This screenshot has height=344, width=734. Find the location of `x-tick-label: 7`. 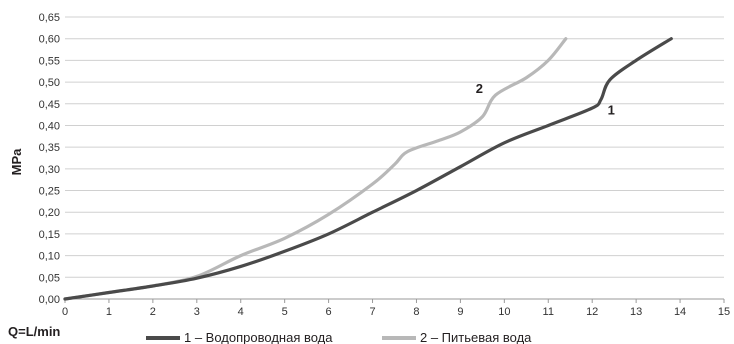

x-tick-label: 7 is located at coordinates (372, 312).